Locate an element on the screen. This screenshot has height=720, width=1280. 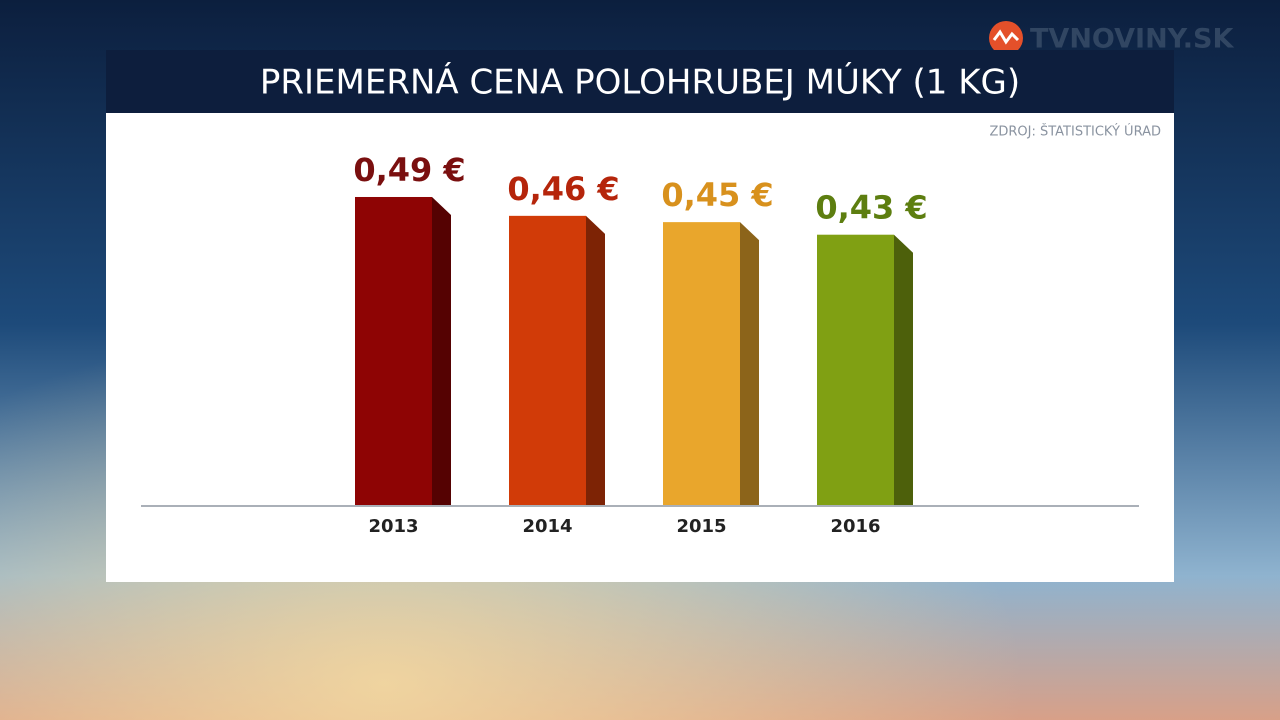
logo-icon is located at coordinates (1006, 38).